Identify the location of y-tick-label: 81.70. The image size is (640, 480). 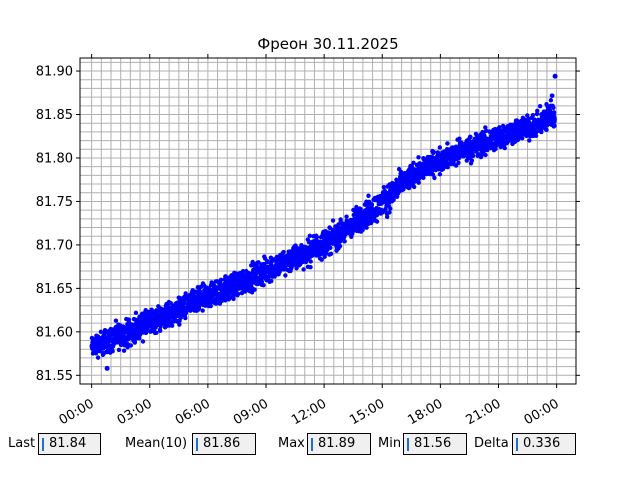
(54, 245).